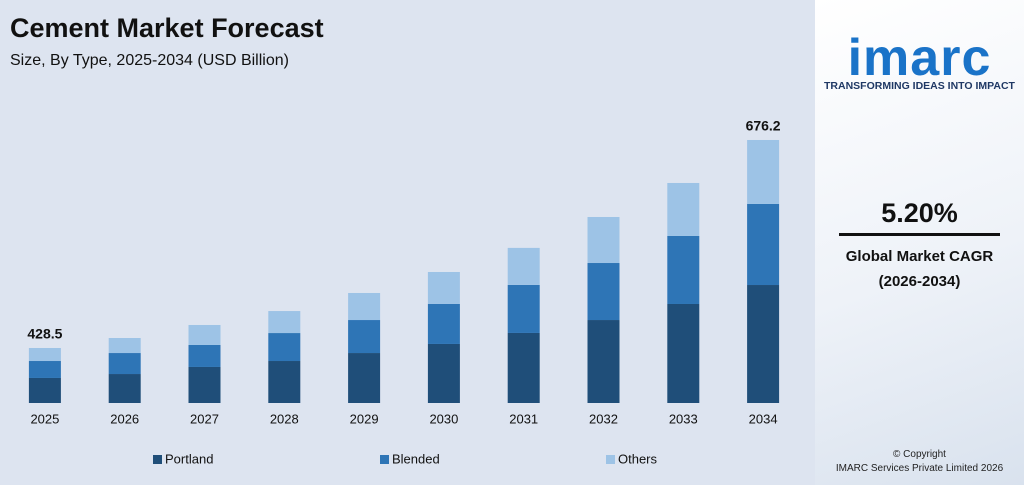 The image size is (1024, 485). I want to click on logo: imarc, so click(919, 58).